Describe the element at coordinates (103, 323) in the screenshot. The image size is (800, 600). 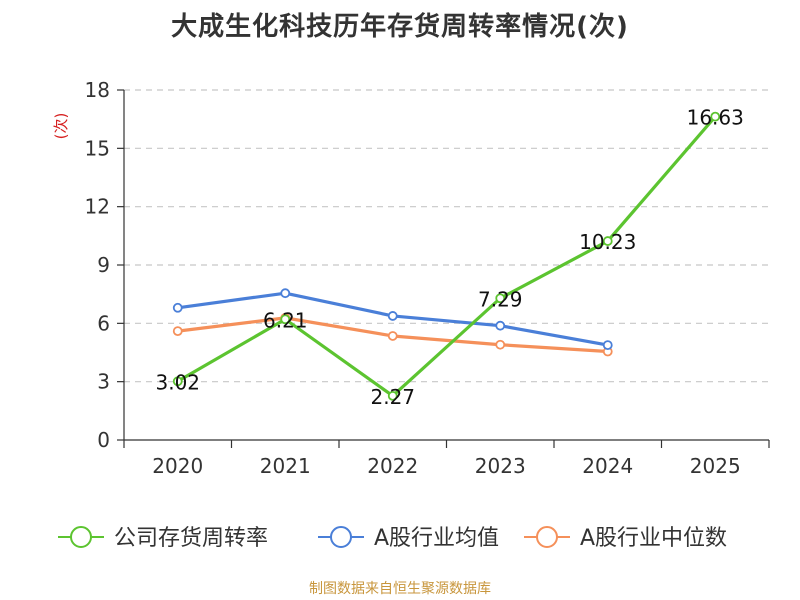
I see `y-tick-label: 6` at that location.